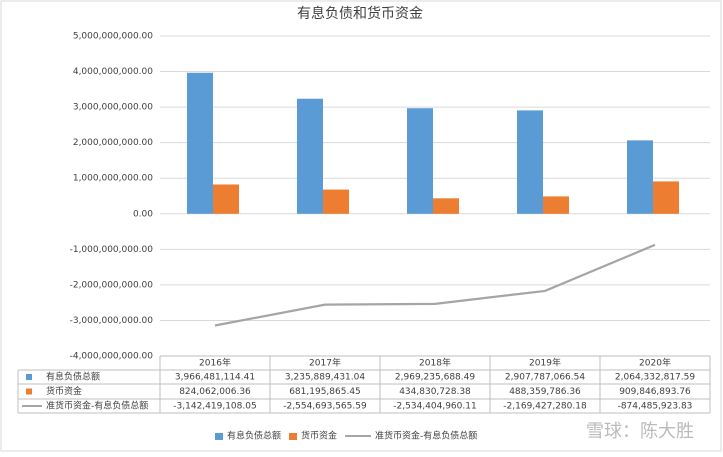 This screenshot has height=457, width=723. I want to click on table-cell: -2,169,427,280.18, so click(545, 407).